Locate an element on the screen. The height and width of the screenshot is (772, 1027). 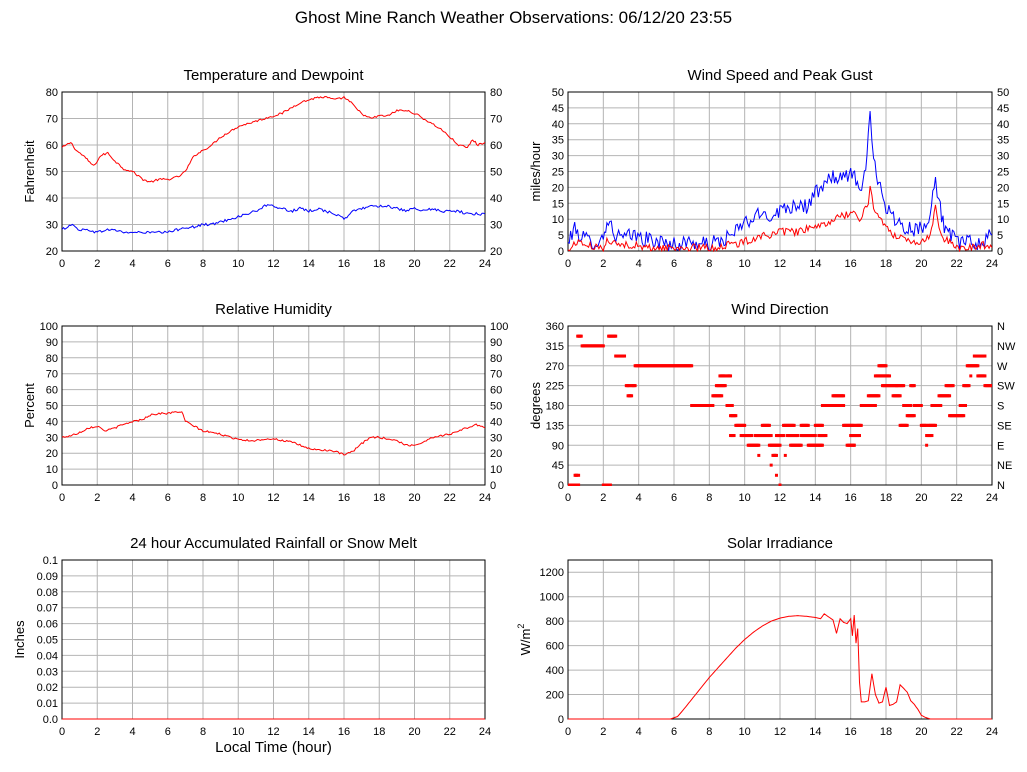
right-tick-label: 100 is located at coordinates (499, 327).